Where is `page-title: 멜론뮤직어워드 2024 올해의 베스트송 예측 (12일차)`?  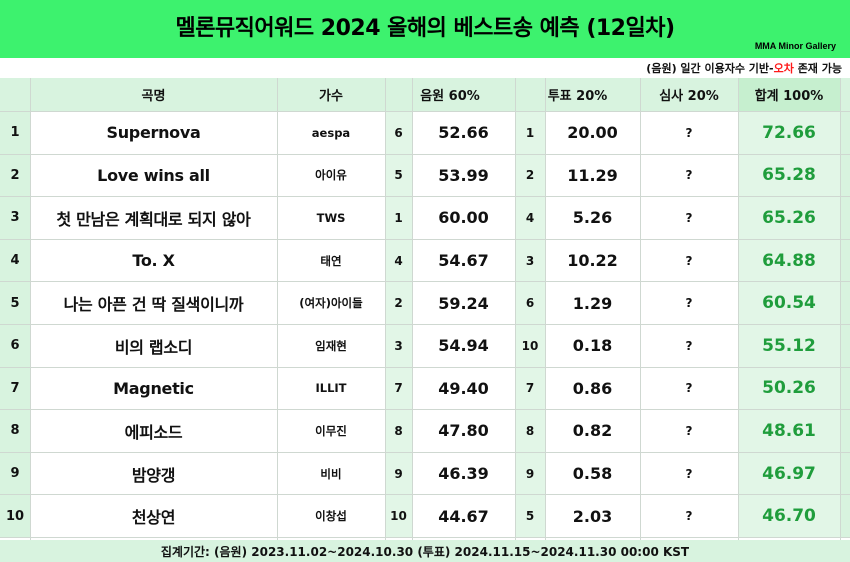
page-title: 멜론뮤직어워드 2024 올해의 베스트송 예측 (12일차) is located at coordinates (425, 28).